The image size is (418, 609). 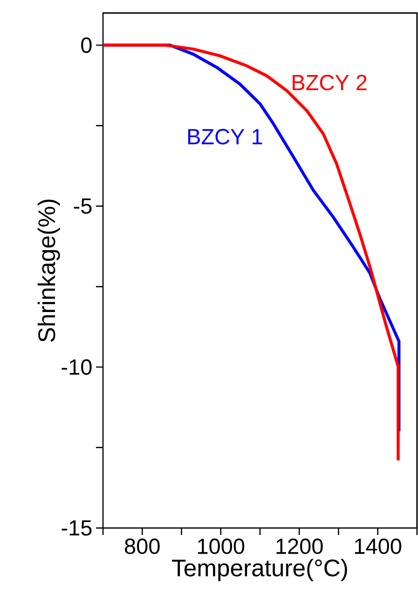 What do you see at coordinates (378, 546) in the screenshot?
I see `x-tick-label: 1400` at bounding box center [378, 546].